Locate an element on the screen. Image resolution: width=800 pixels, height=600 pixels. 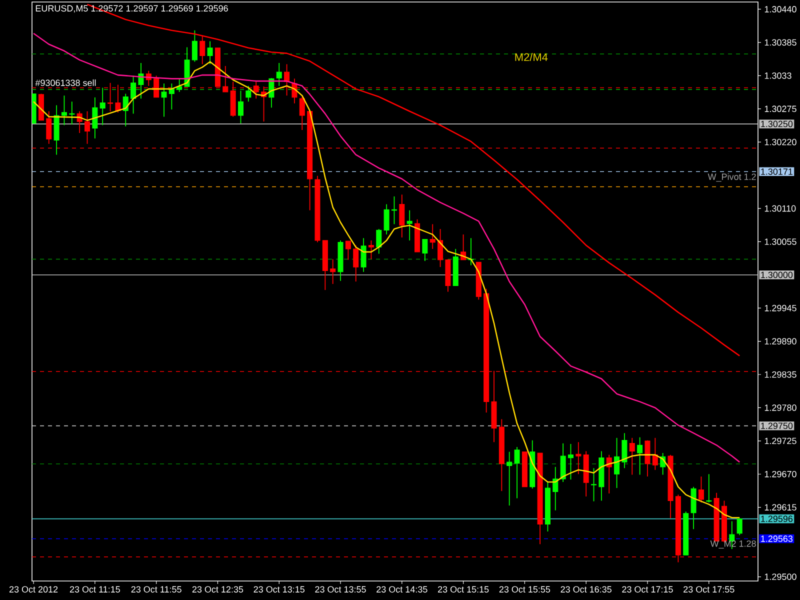
y-tick-label: 1.30440 is located at coordinates (780, 9).